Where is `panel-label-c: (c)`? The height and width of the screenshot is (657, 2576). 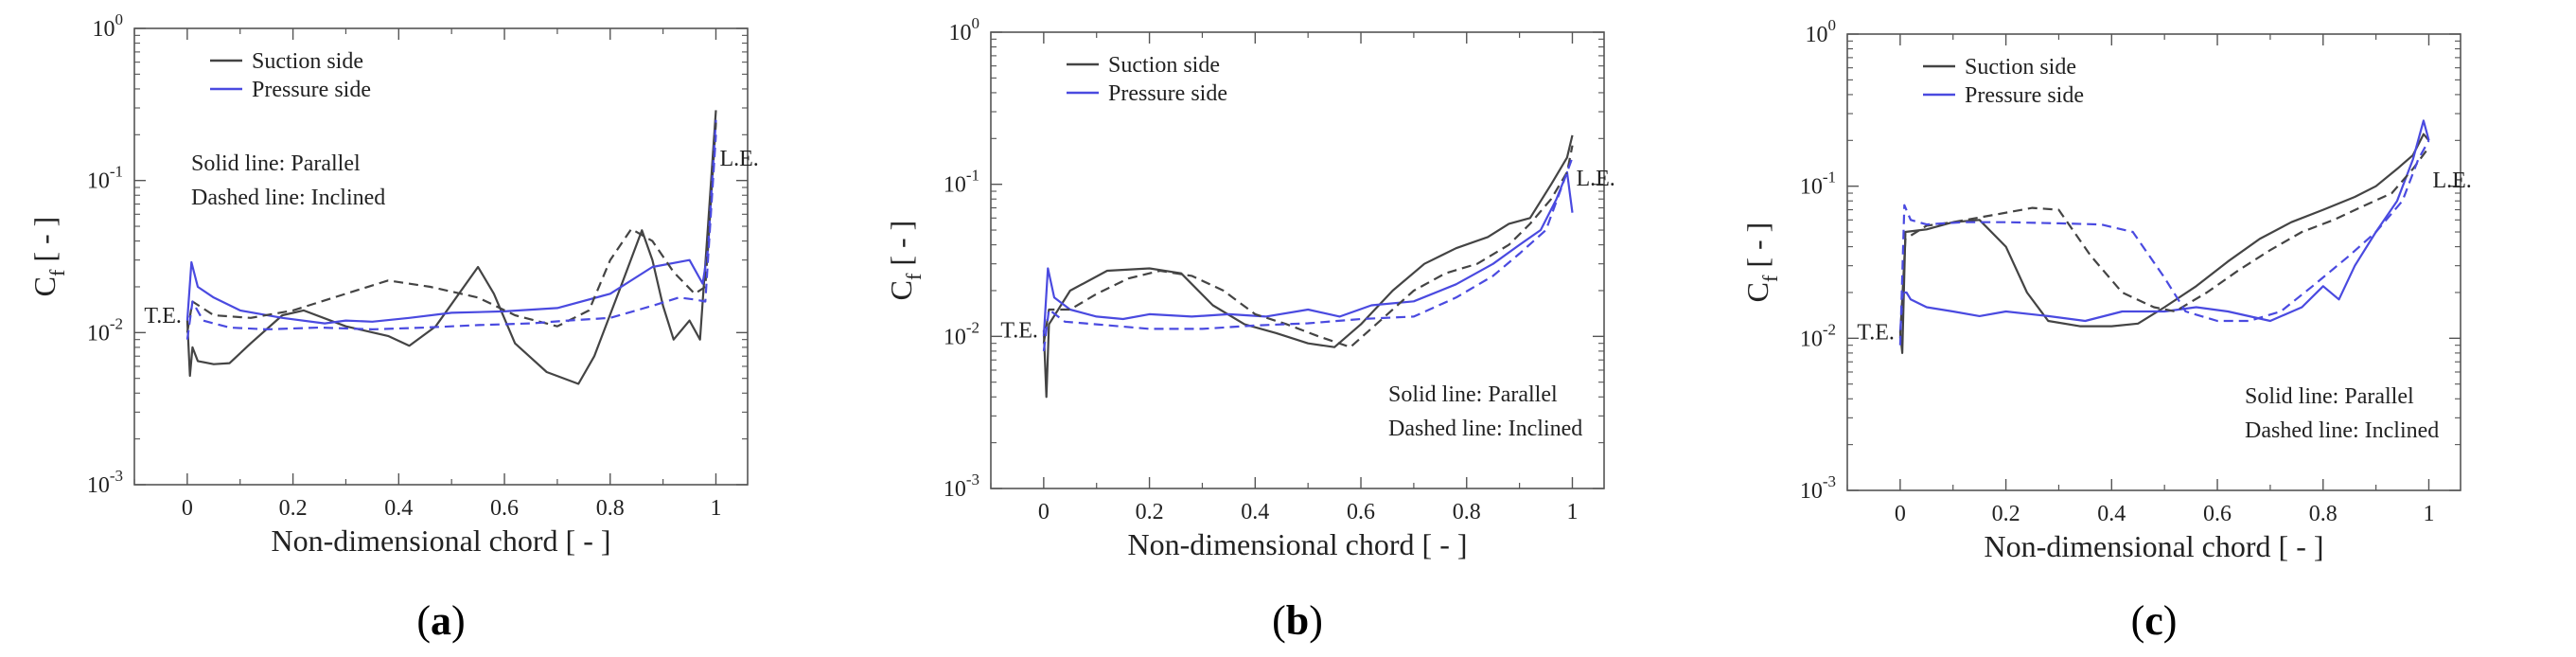 panel-label-c: (c) is located at coordinates (2154, 620).